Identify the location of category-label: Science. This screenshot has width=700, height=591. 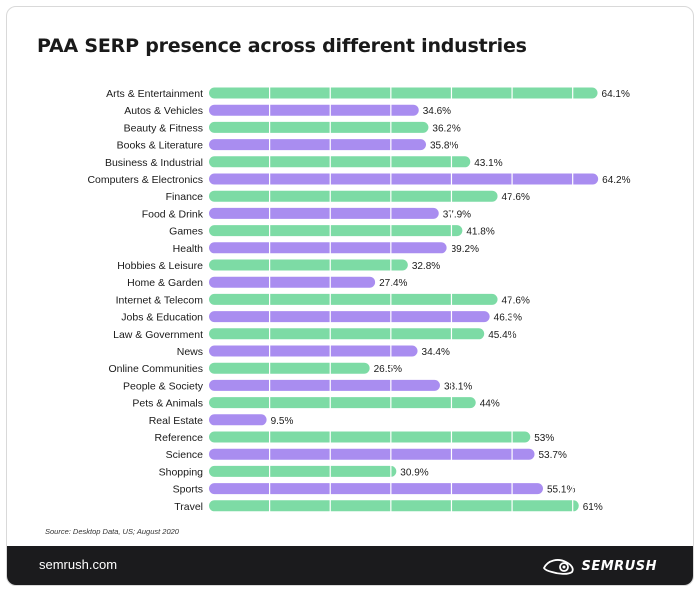
(185, 455).